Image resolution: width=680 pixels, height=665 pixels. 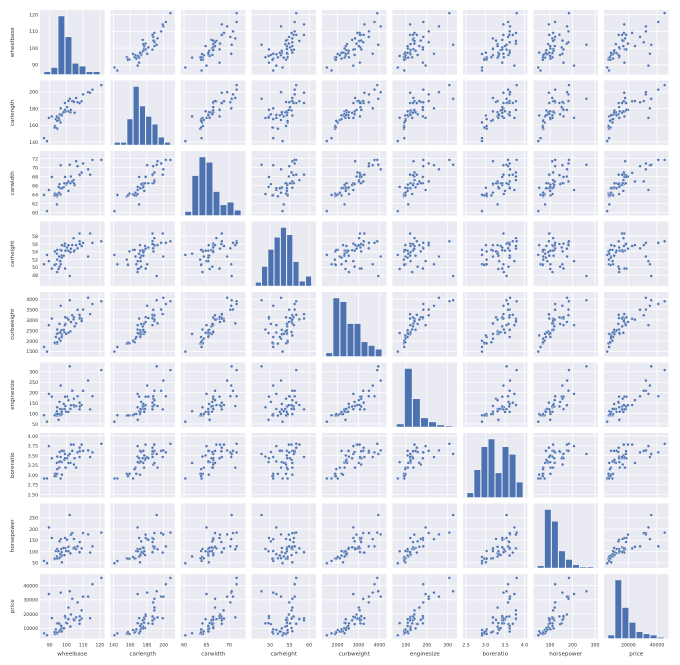 What do you see at coordinates (142, 394) in the screenshot?
I see `panel-enginesize-vs-carlength` at bounding box center [142, 394].